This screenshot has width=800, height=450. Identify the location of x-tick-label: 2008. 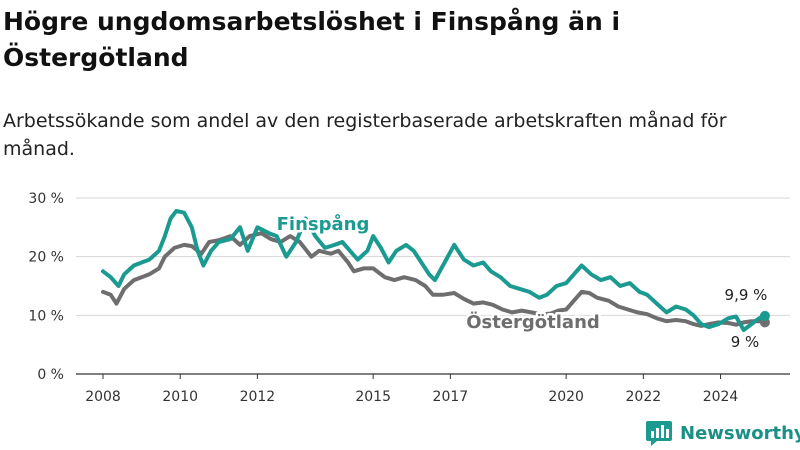
(103, 397).